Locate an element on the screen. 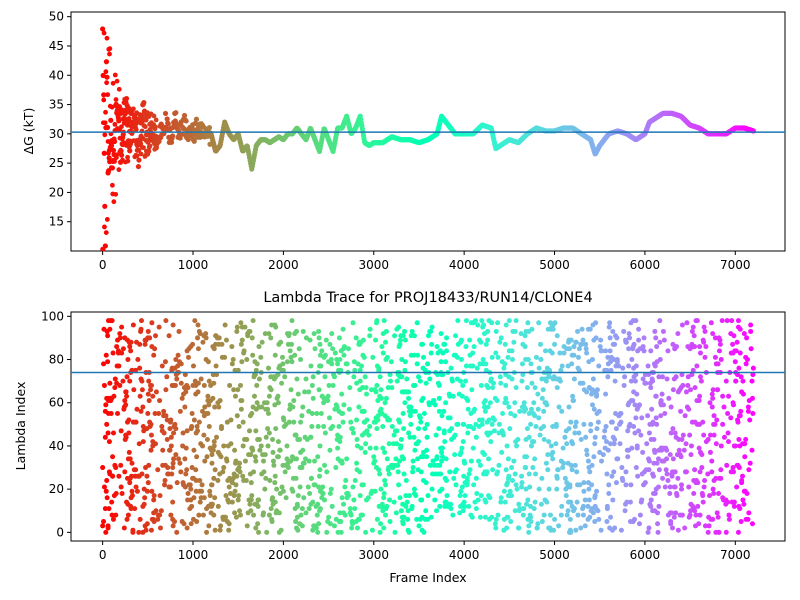  x-tick-label: 6000 is located at coordinates (645, 265).